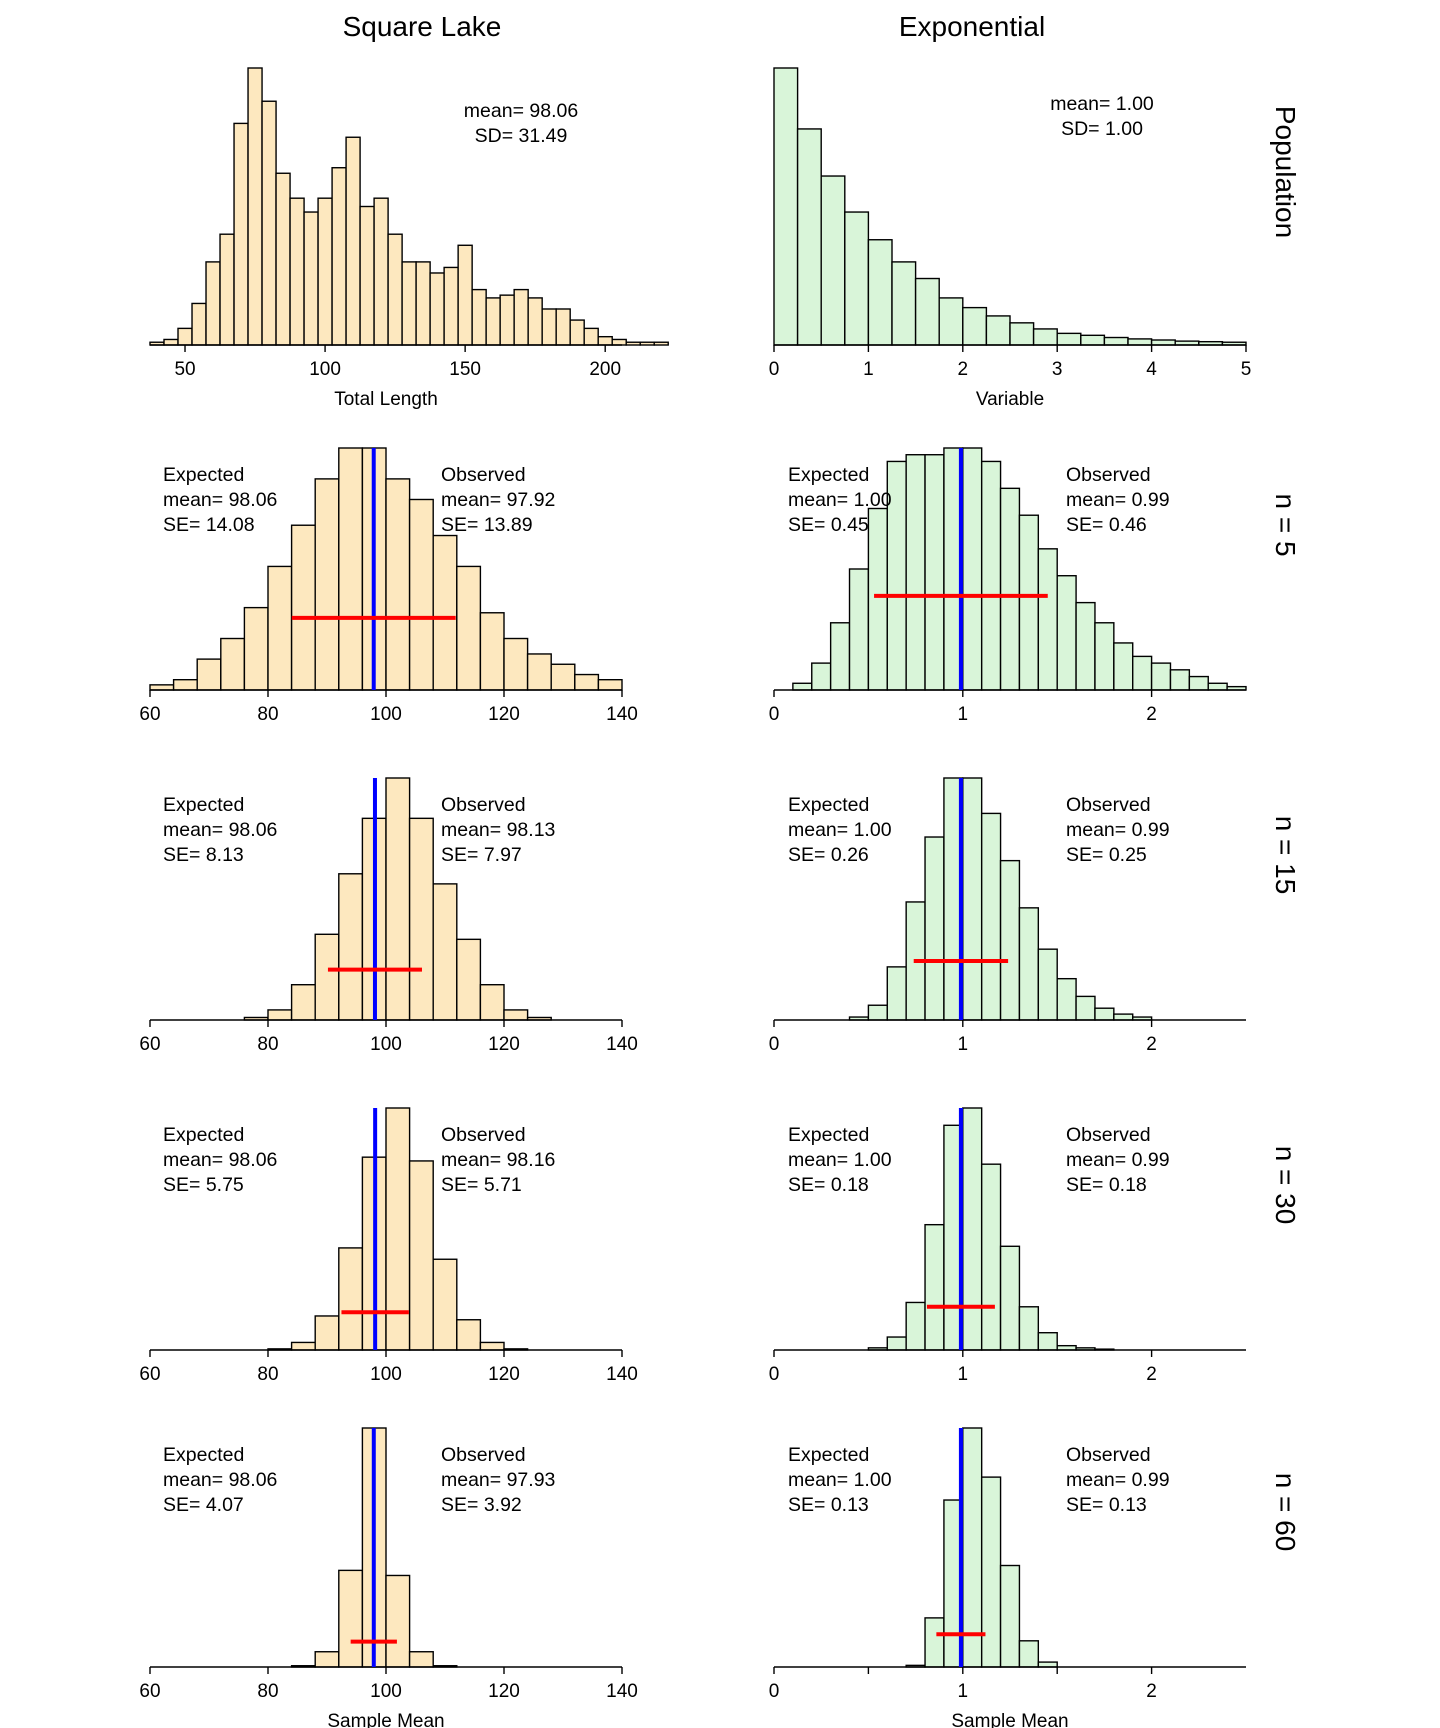 This screenshot has height=1728, width=1440. I want to click on population-stat: SD= 31.49, so click(521, 136).